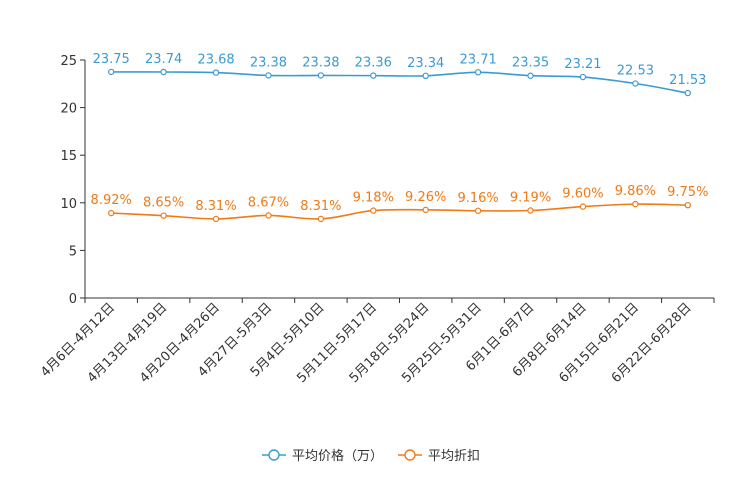  Describe the element at coordinates (635, 71) in the screenshot. I see `data-label: 22.53` at that location.